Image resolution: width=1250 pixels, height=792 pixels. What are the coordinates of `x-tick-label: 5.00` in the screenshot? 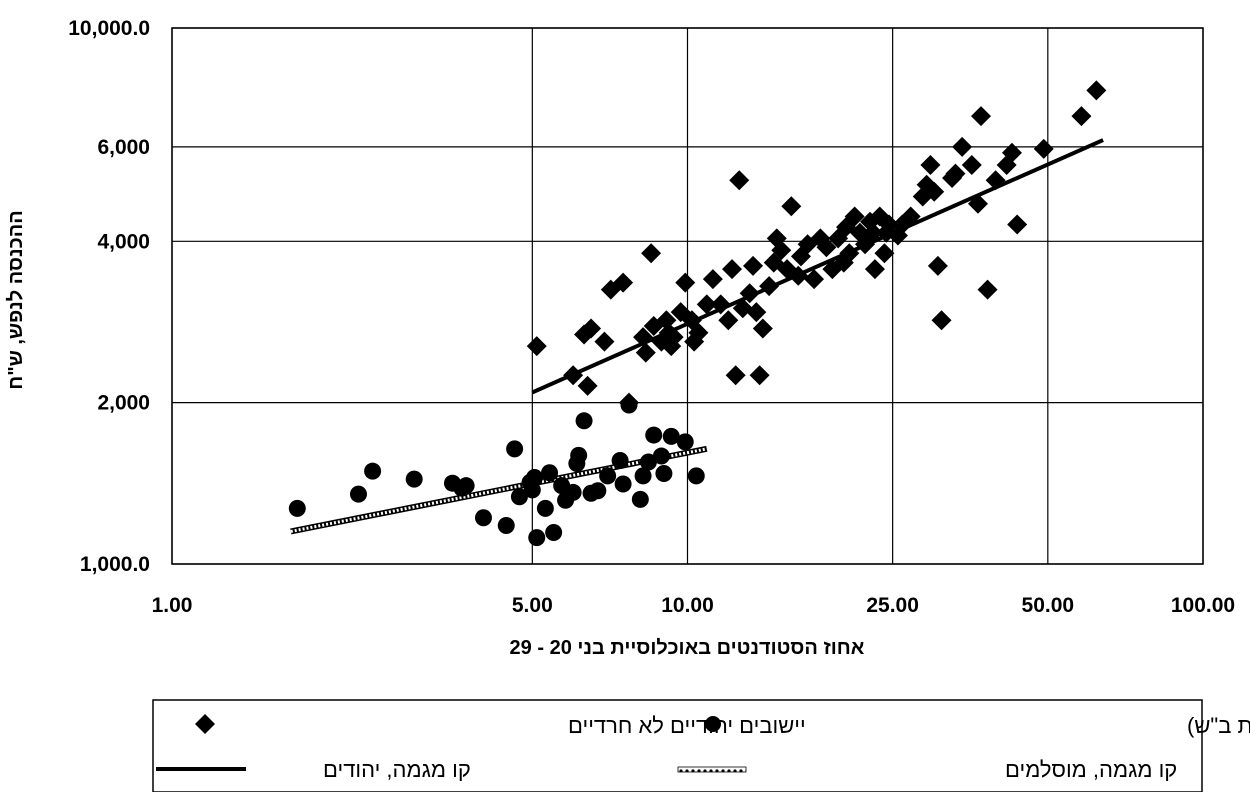 It's located at (532, 605).